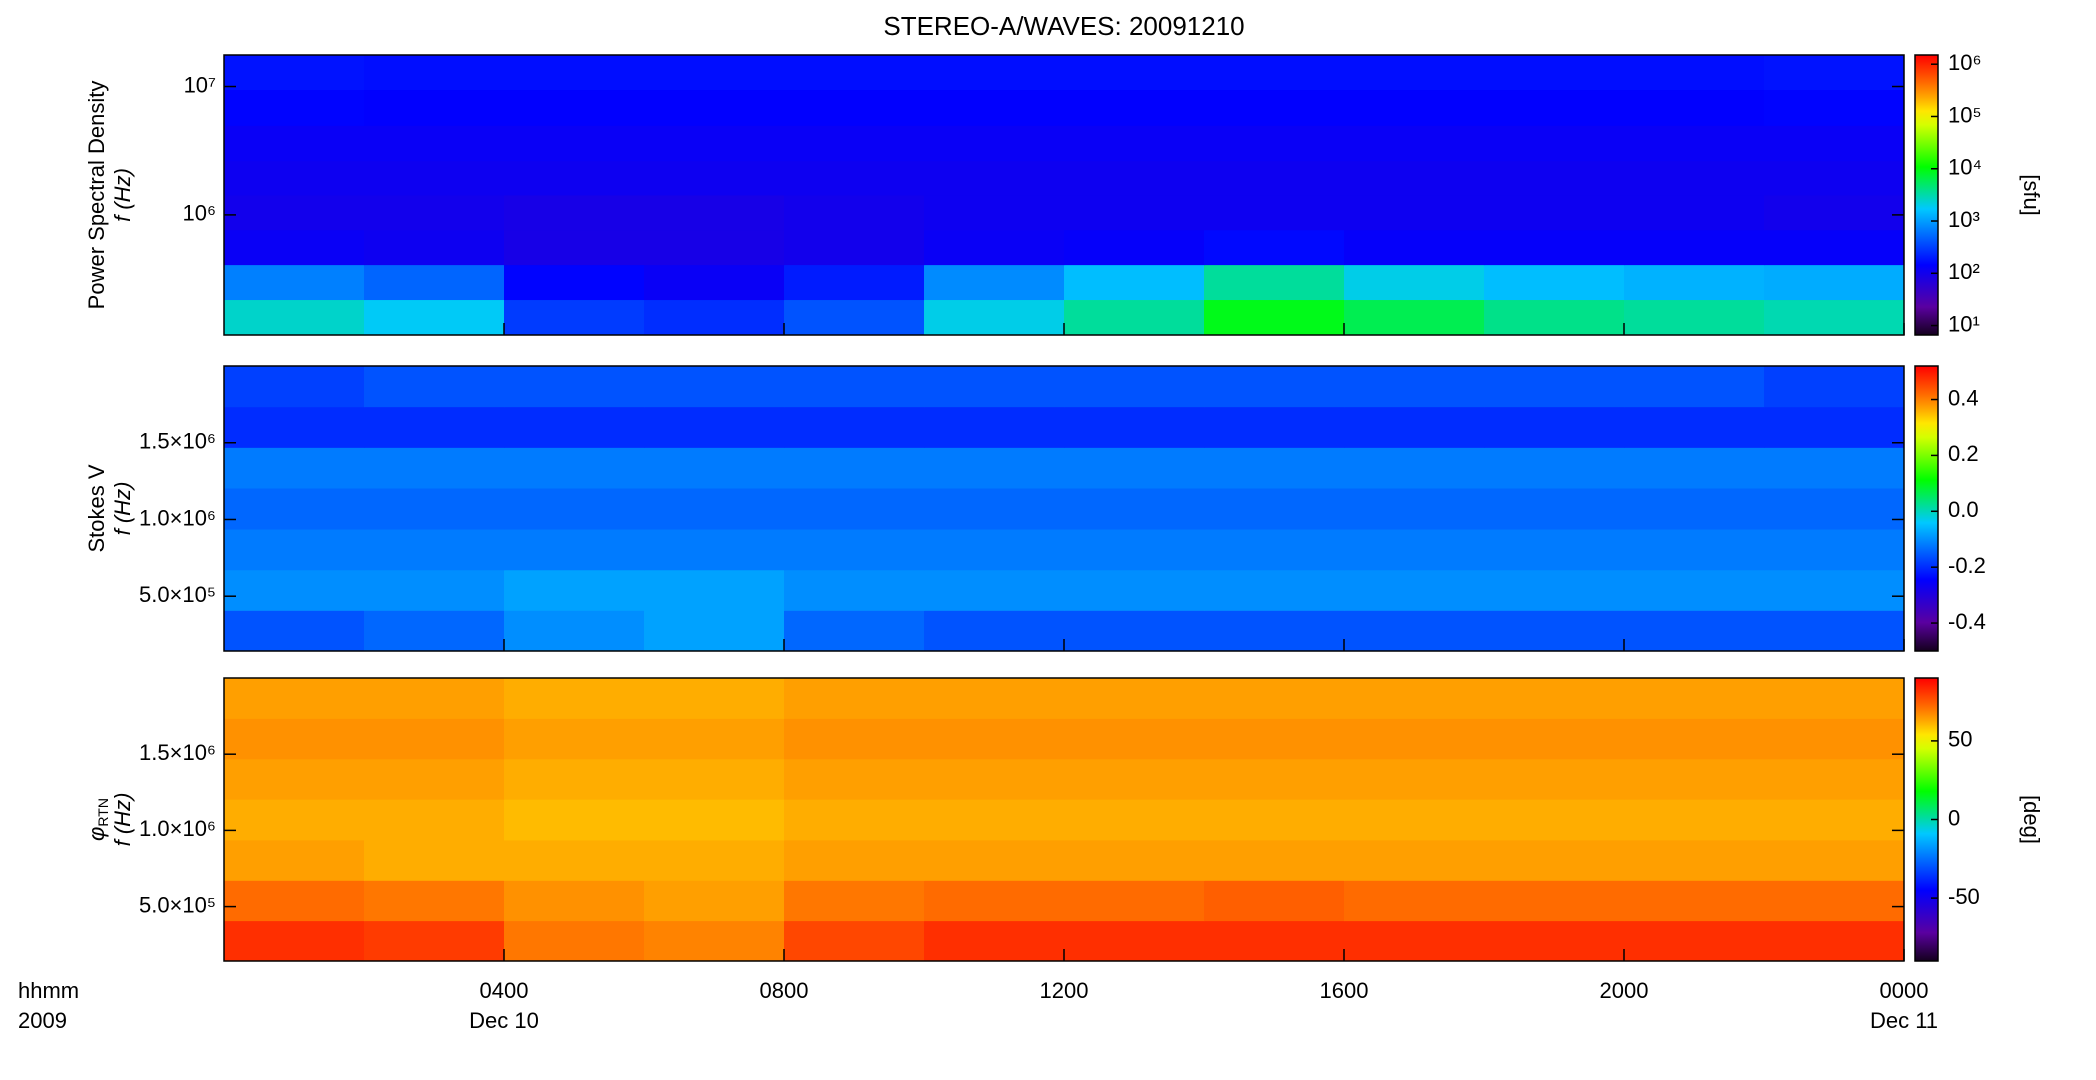 This screenshot has height=1080, width=2096. What do you see at coordinates (122, 195) in the screenshot?
I see `y-axis-label: f (Hz)` at bounding box center [122, 195].